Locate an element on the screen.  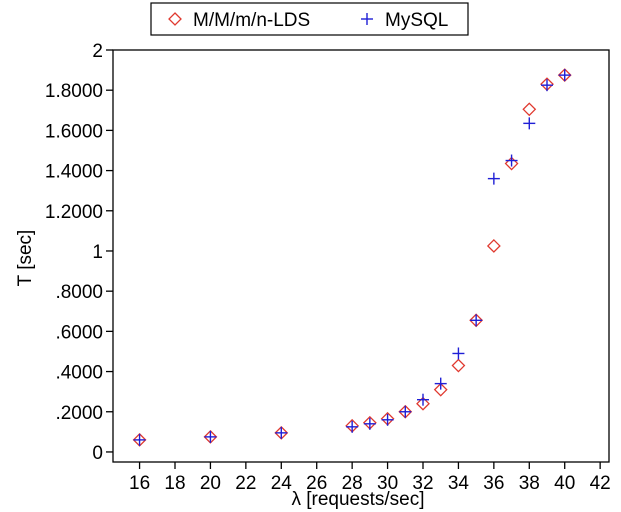
y-tick-label: .4000 is located at coordinates (79, 373).